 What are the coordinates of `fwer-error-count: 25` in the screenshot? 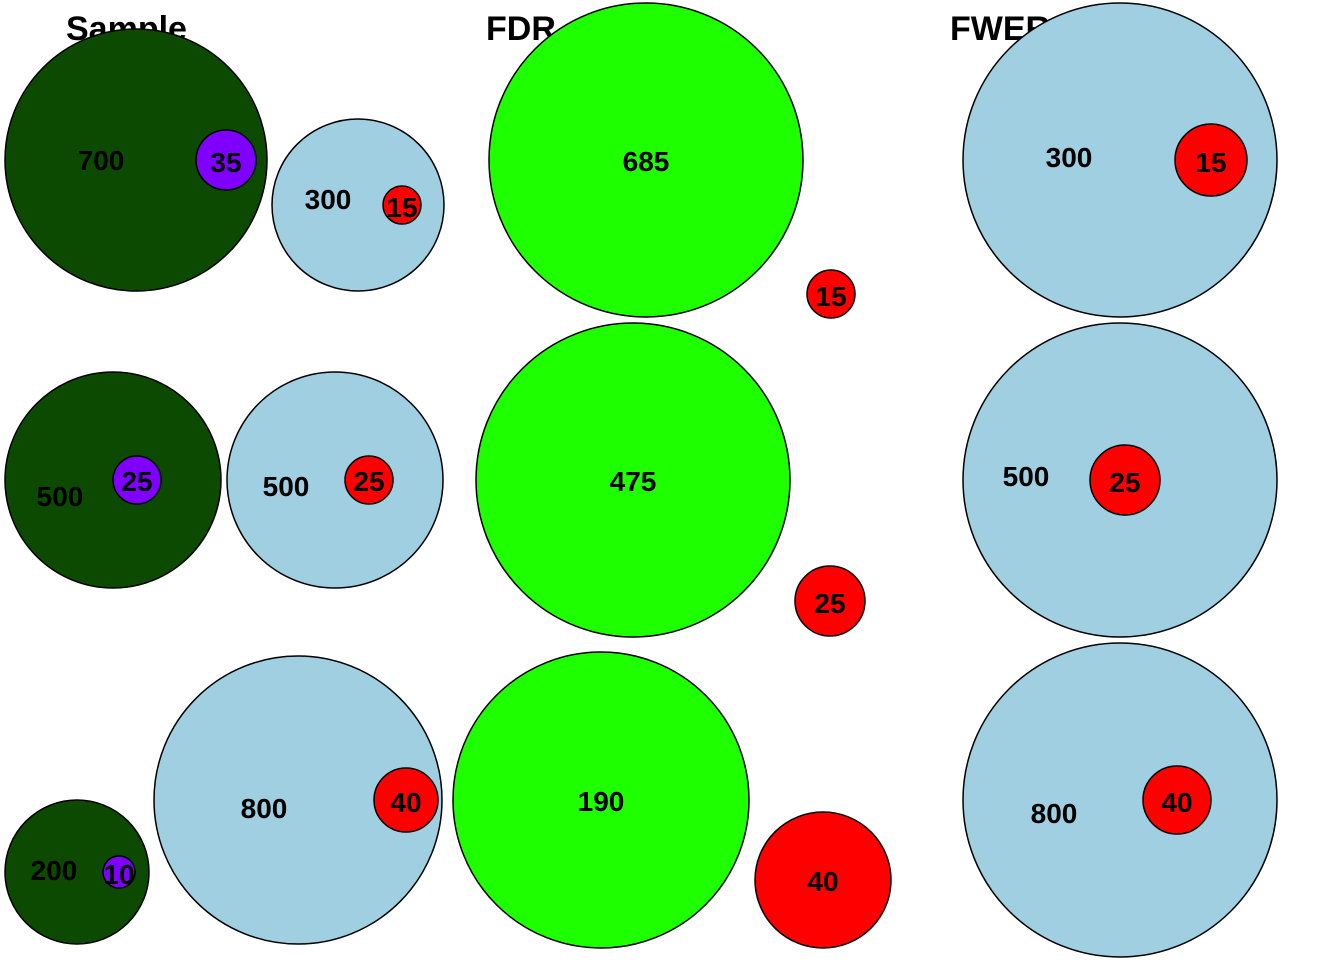 It's located at (1124, 482).